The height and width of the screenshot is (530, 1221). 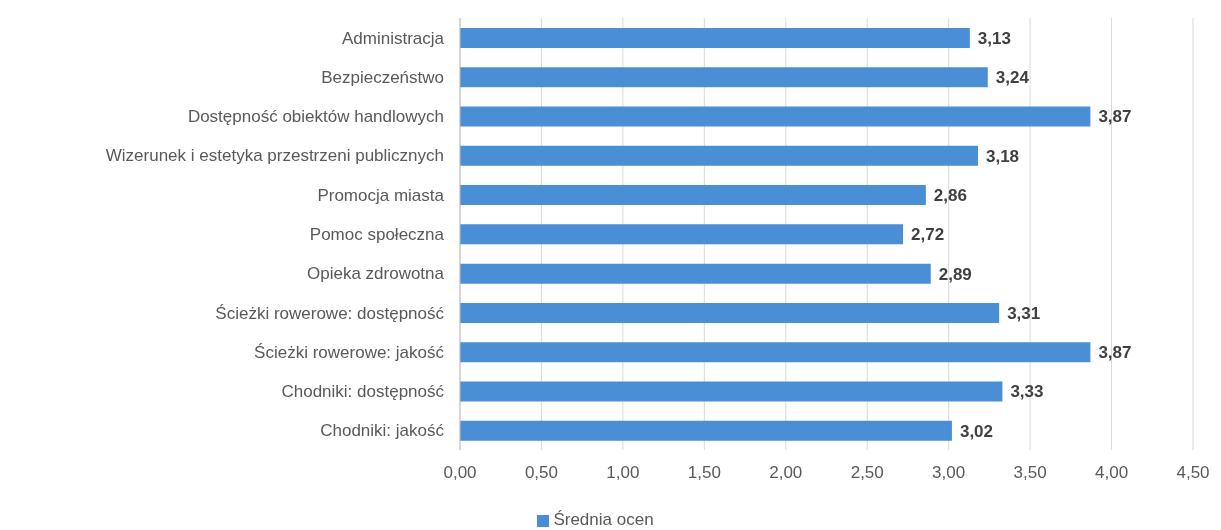 I want to click on data-label: 3,24, so click(x=1012, y=78).